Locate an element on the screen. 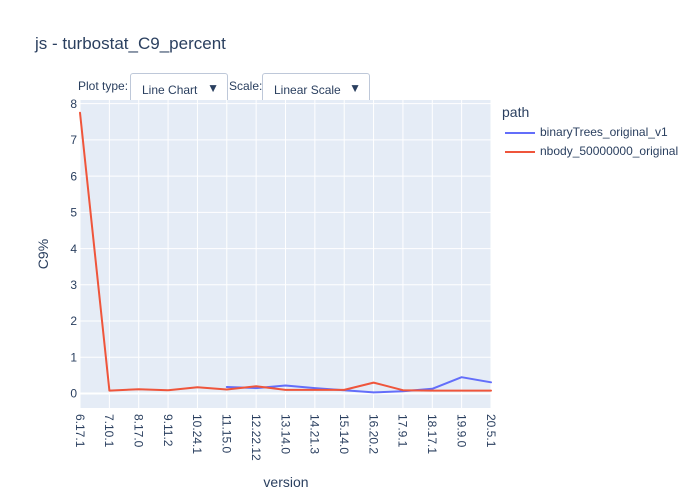  y-tick-label: 7 is located at coordinates (73, 140).